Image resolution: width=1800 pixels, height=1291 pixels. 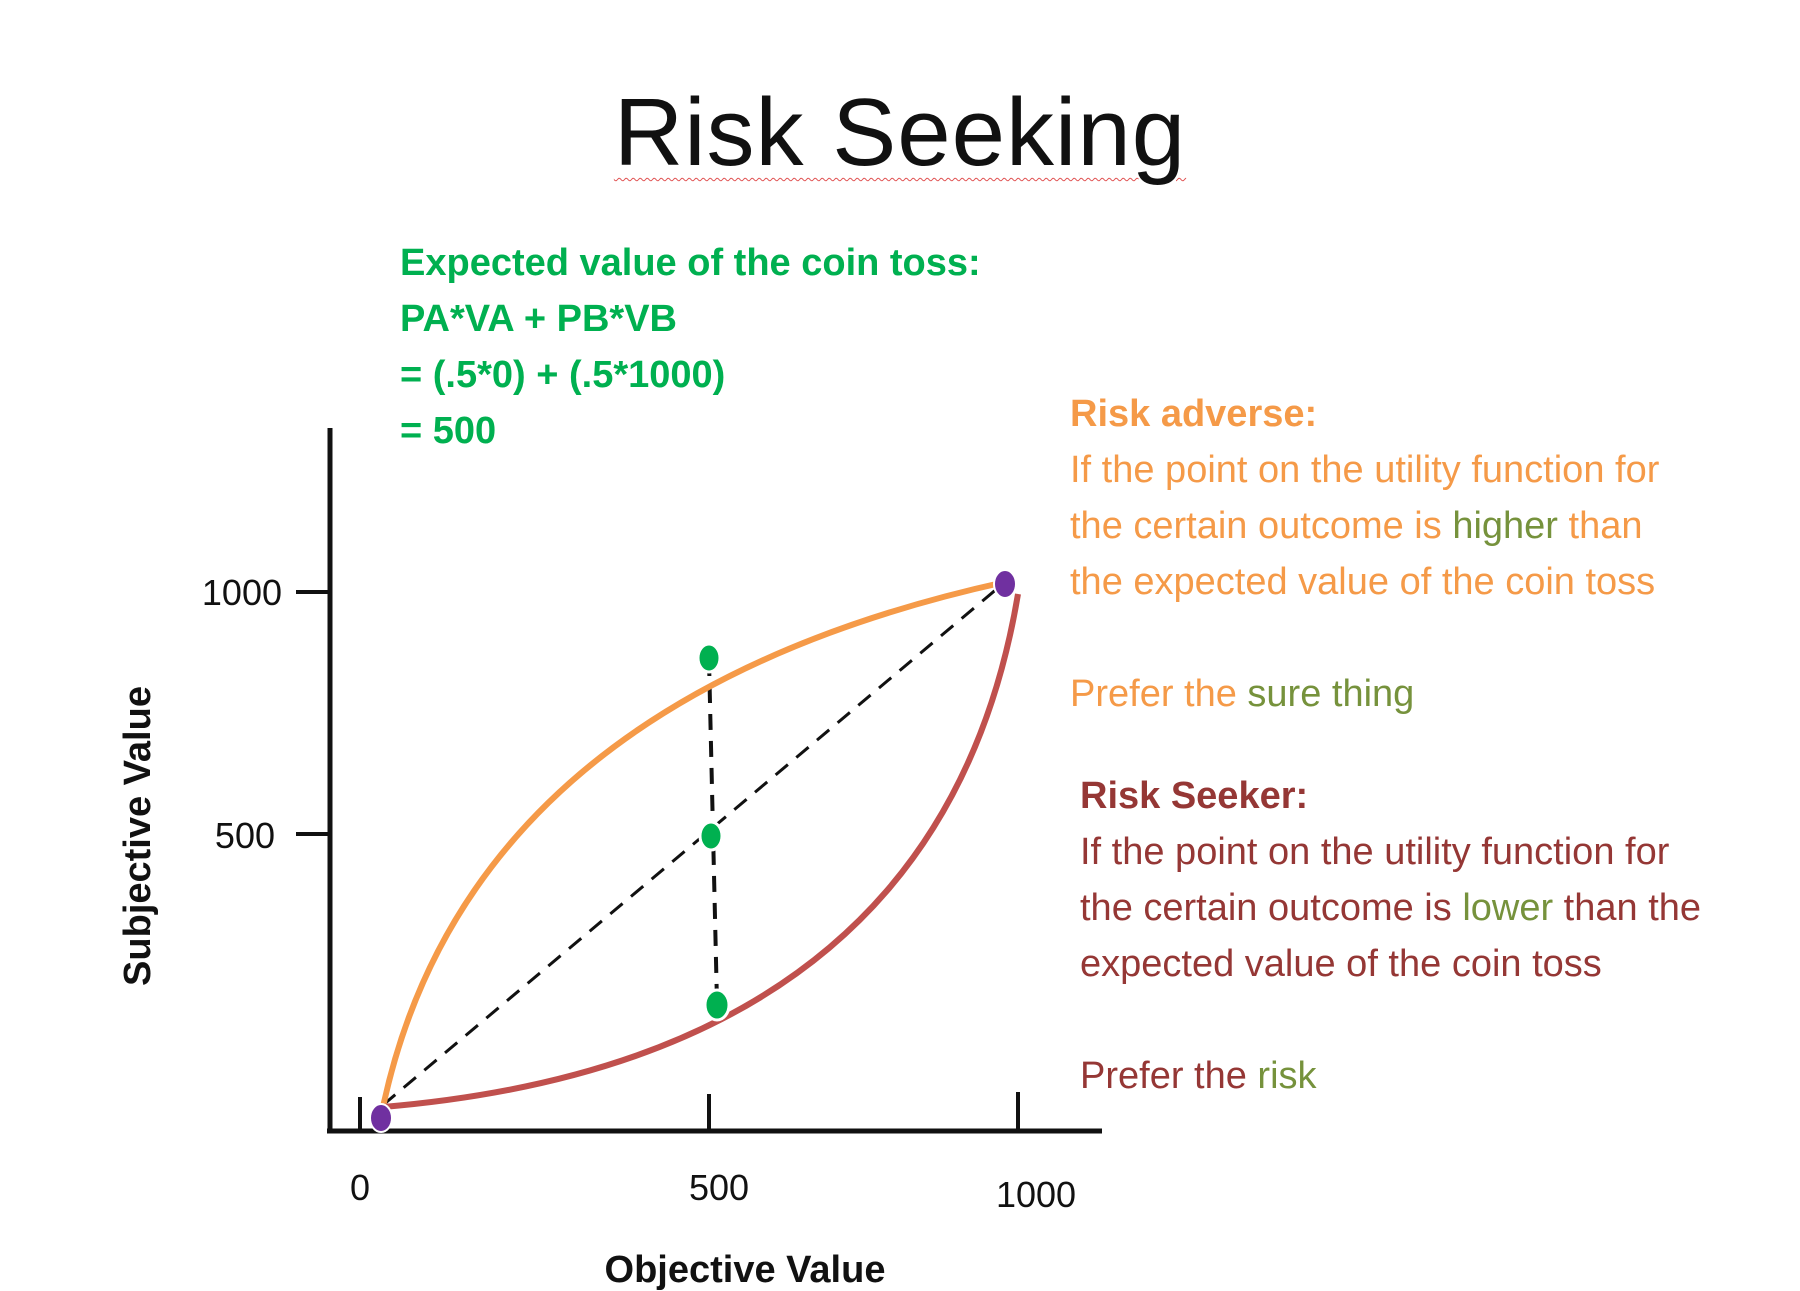 I want to click on risk-seeker-highlight: lower, so click(x=1508, y=908).